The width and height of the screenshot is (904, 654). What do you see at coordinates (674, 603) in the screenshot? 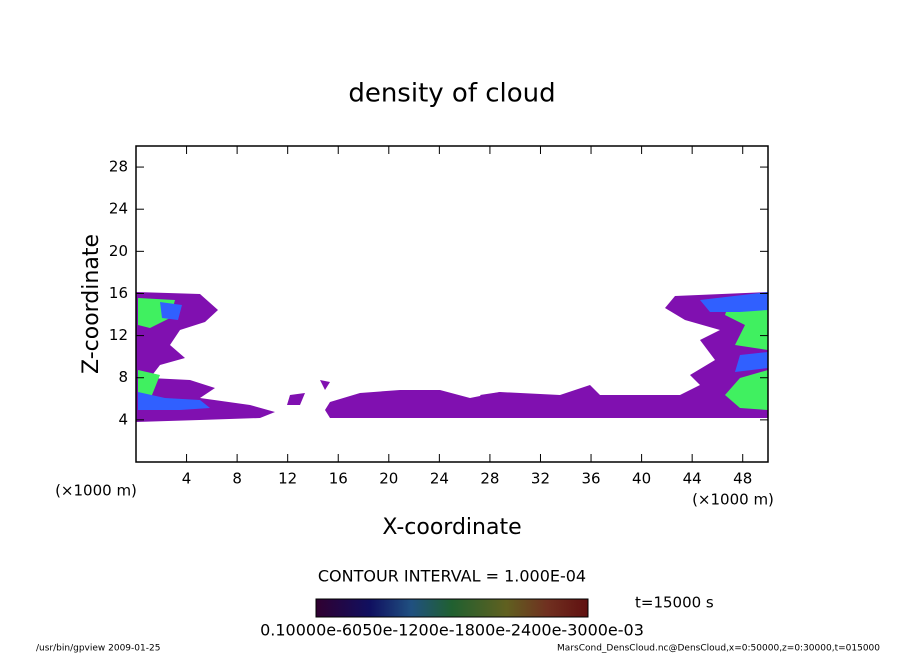
I see `time-label: t=15000 s` at bounding box center [674, 603].